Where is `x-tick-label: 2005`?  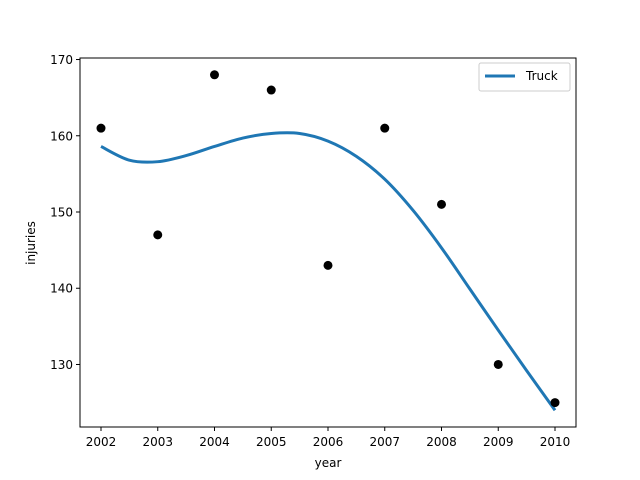
x-tick-label: 2005 is located at coordinates (271, 442).